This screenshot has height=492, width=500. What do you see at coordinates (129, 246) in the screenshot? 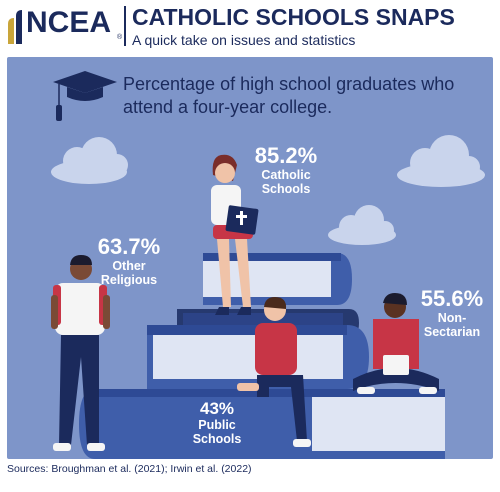
I see `data-label-other-religious-value: 63.7%` at bounding box center [129, 246].